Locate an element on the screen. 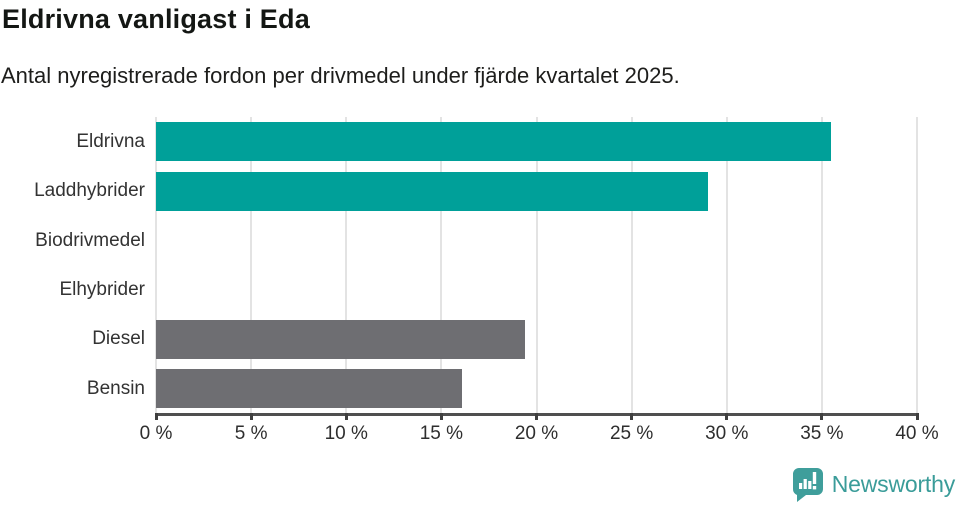 The image size is (960, 505). x-axis-tick-label: 15 % is located at coordinates (441, 433).